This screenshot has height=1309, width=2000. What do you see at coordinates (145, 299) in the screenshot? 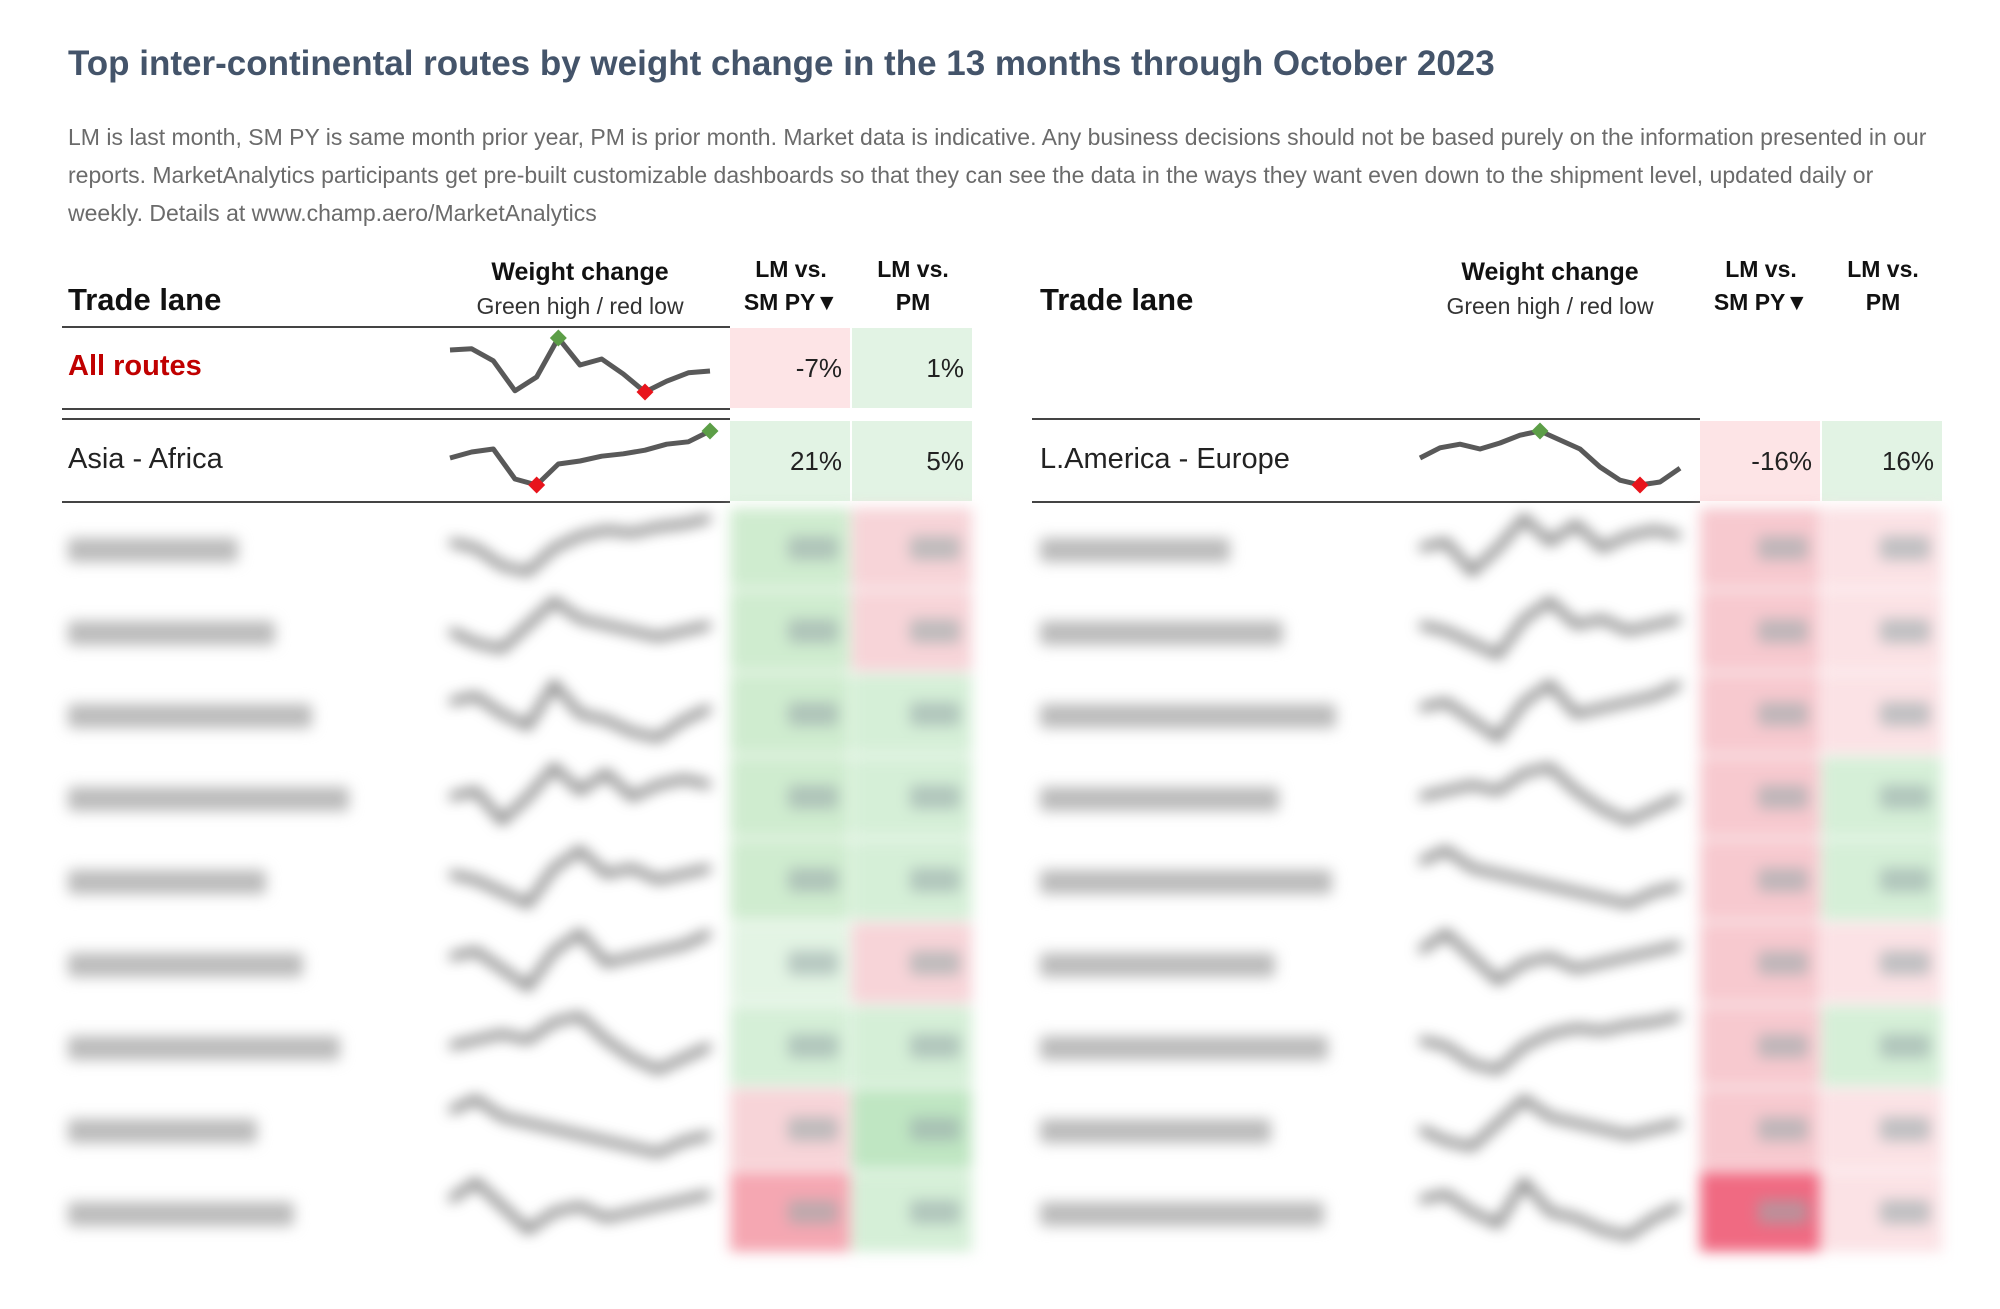
I see `left-trade-lane-header: Trade lane` at bounding box center [145, 299].